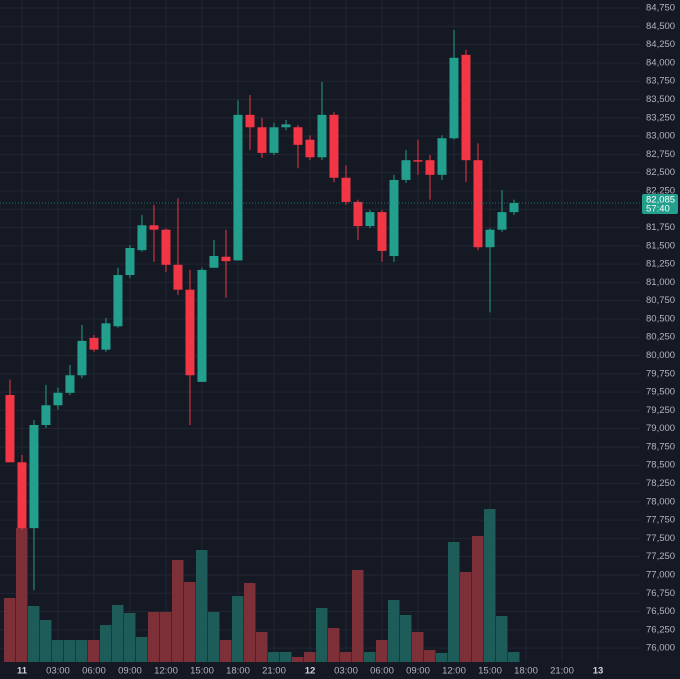  What do you see at coordinates (660, 446) in the screenshot?
I see `y-tick-label: 78,750` at bounding box center [660, 446].